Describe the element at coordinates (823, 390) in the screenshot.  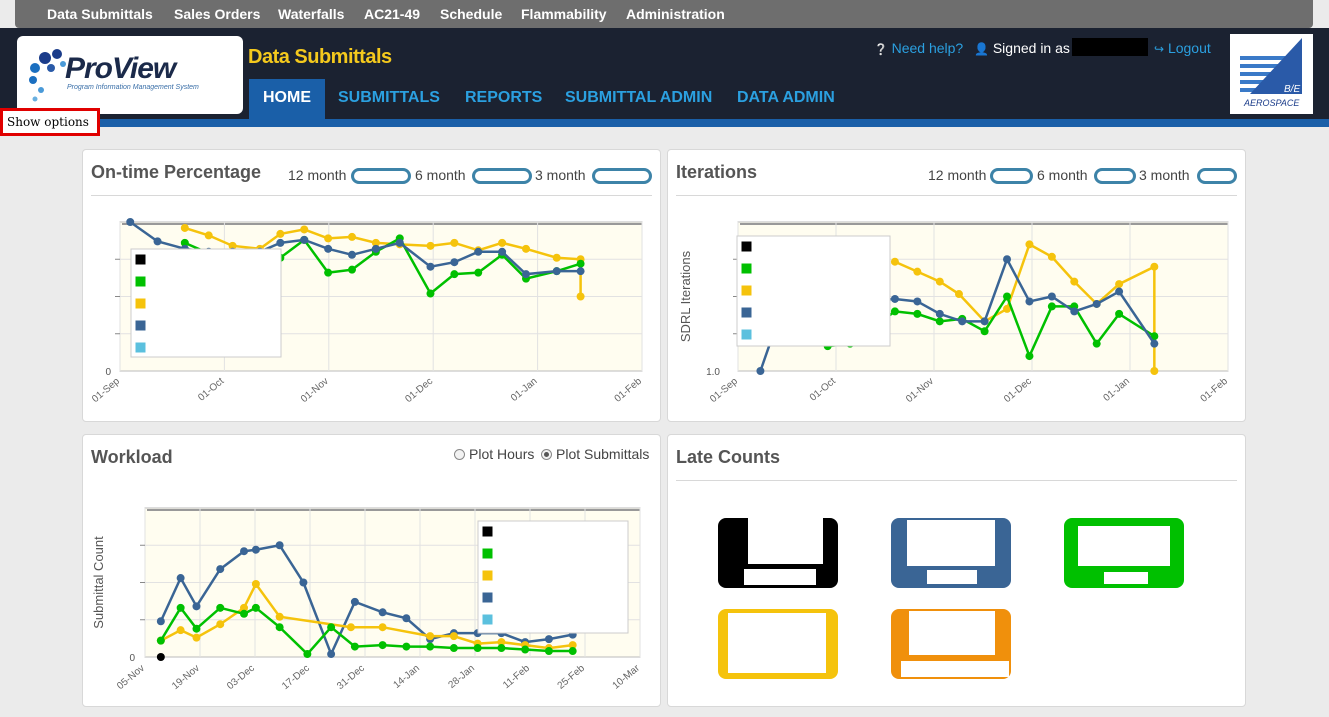
I see `x-tick-label: 01-Oct` at that location.